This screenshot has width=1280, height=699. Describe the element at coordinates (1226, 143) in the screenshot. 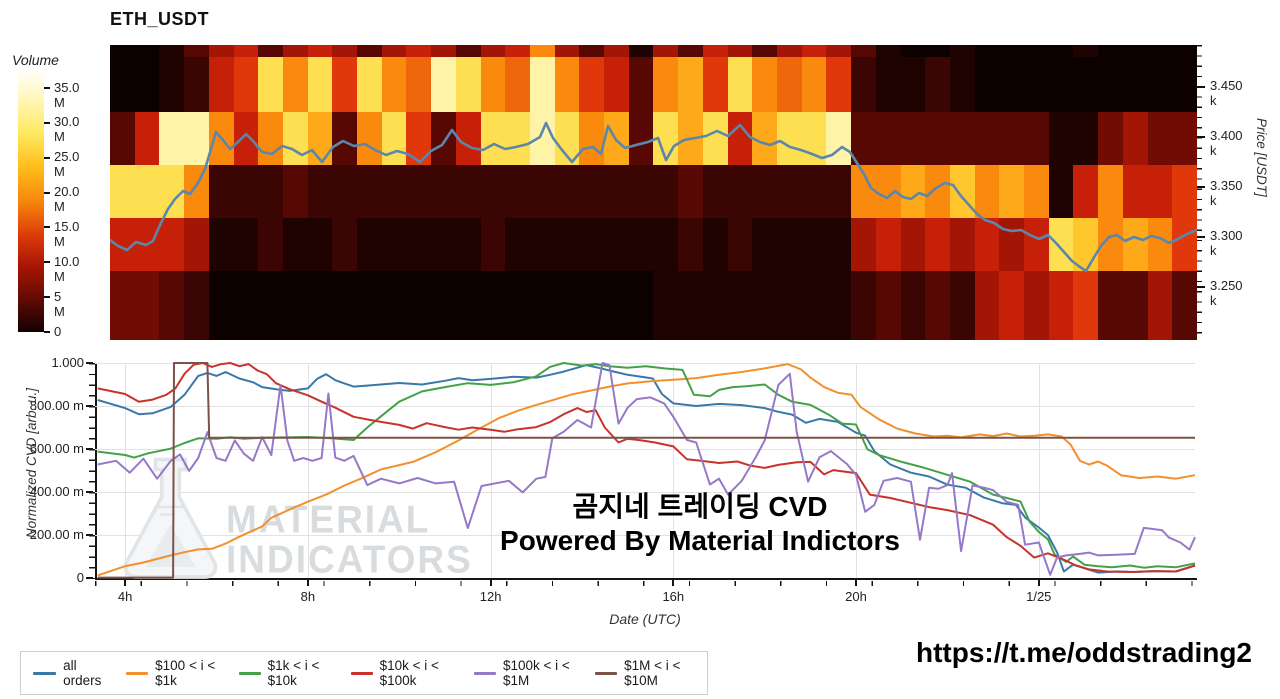

I see `price-tick-label: 3.400 k` at that location.